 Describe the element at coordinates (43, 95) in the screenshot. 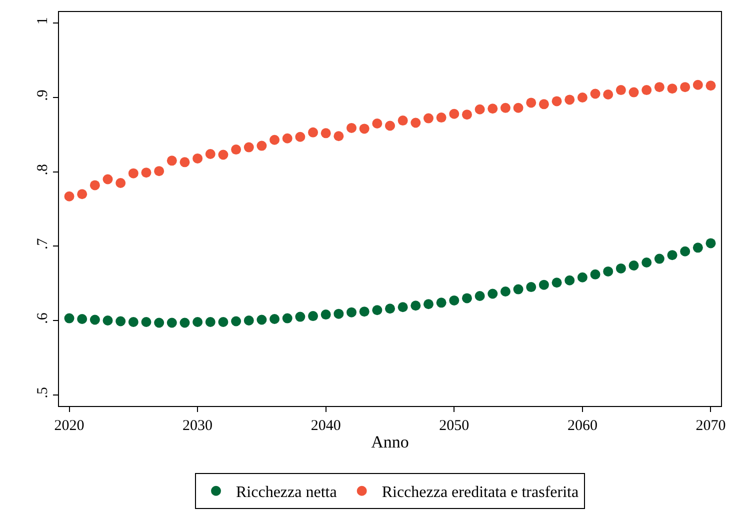

I see `y-tick-label: .9` at that location.